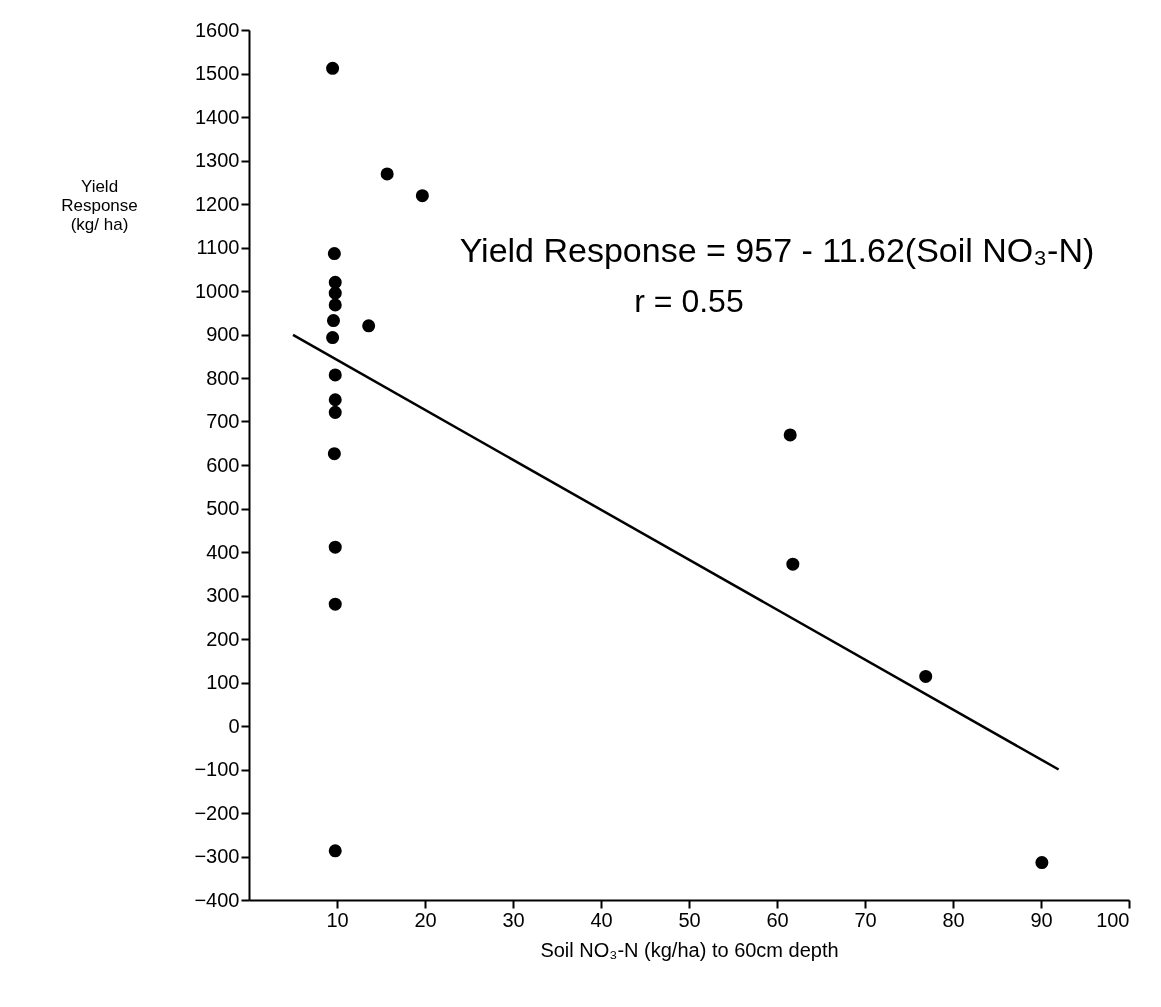  What do you see at coordinates (223, 464) in the screenshot?
I see `y-tick-label: 600` at bounding box center [223, 464].